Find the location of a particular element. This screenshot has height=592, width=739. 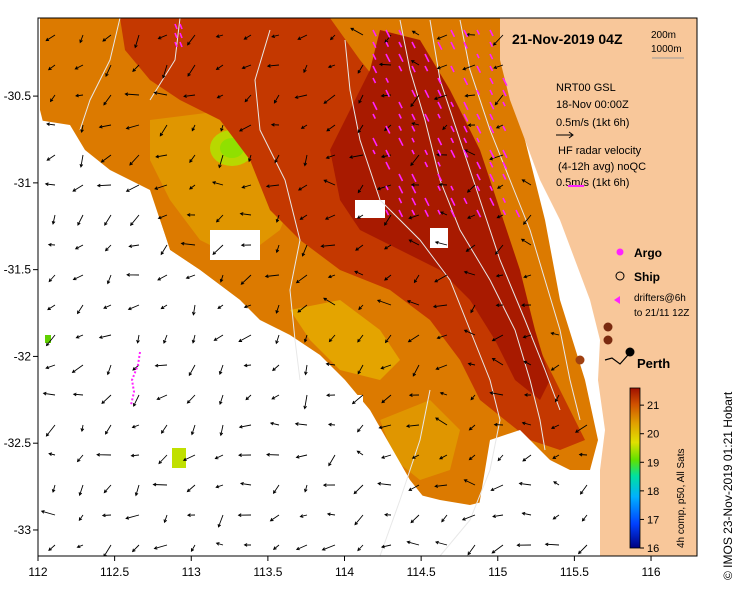

x-tick-label: 113 is located at coordinates (191, 572).